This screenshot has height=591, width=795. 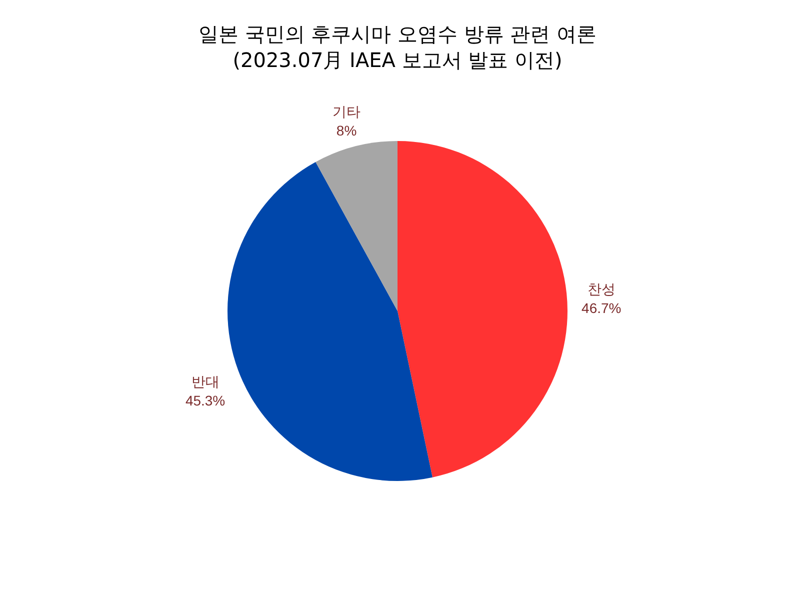 I want to click on data-label: 46.7%, so click(x=602, y=308).